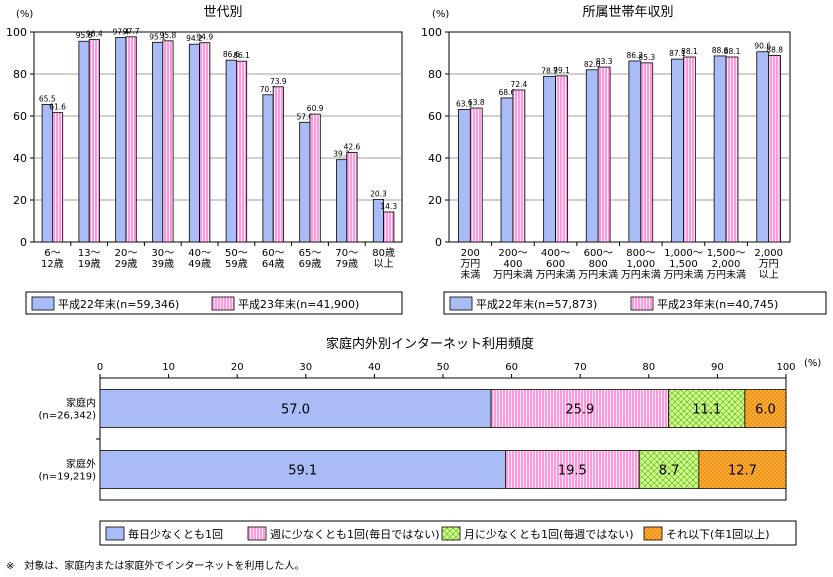  What do you see at coordinates (168, 35) in the screenshot?
I see `data-label: 95.8` at bounding box center [168, 35].